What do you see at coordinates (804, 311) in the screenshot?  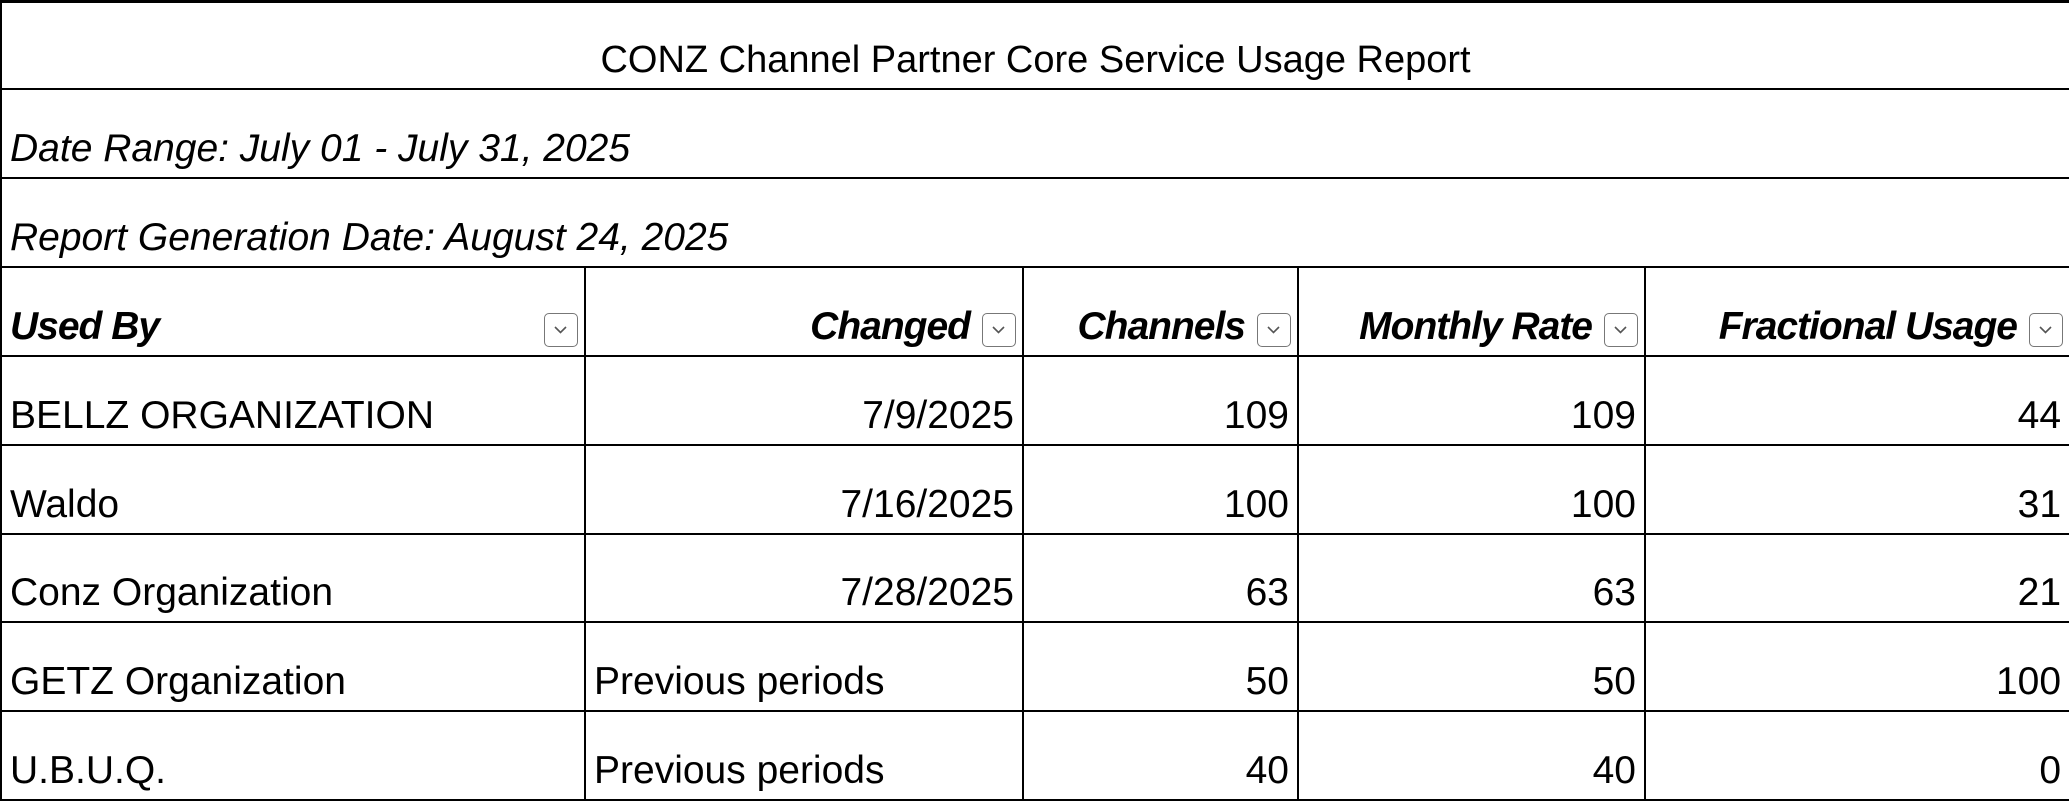 I see `column-header: Changed` at bounding box center [804, 311].